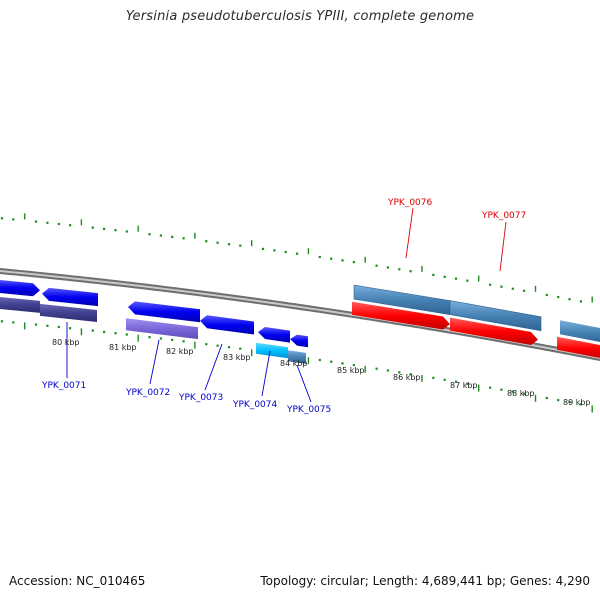 This screenshot has height=600, width=600. Describe the element at coordinates (464, 385) in the screenshot. I see `kbp-label-87: 87 kbp` at that location.